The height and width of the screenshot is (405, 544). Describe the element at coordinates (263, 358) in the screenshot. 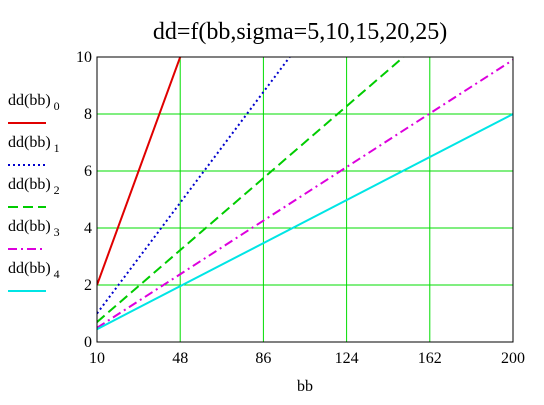

I see `x-tick-label-2: 86` at that location.